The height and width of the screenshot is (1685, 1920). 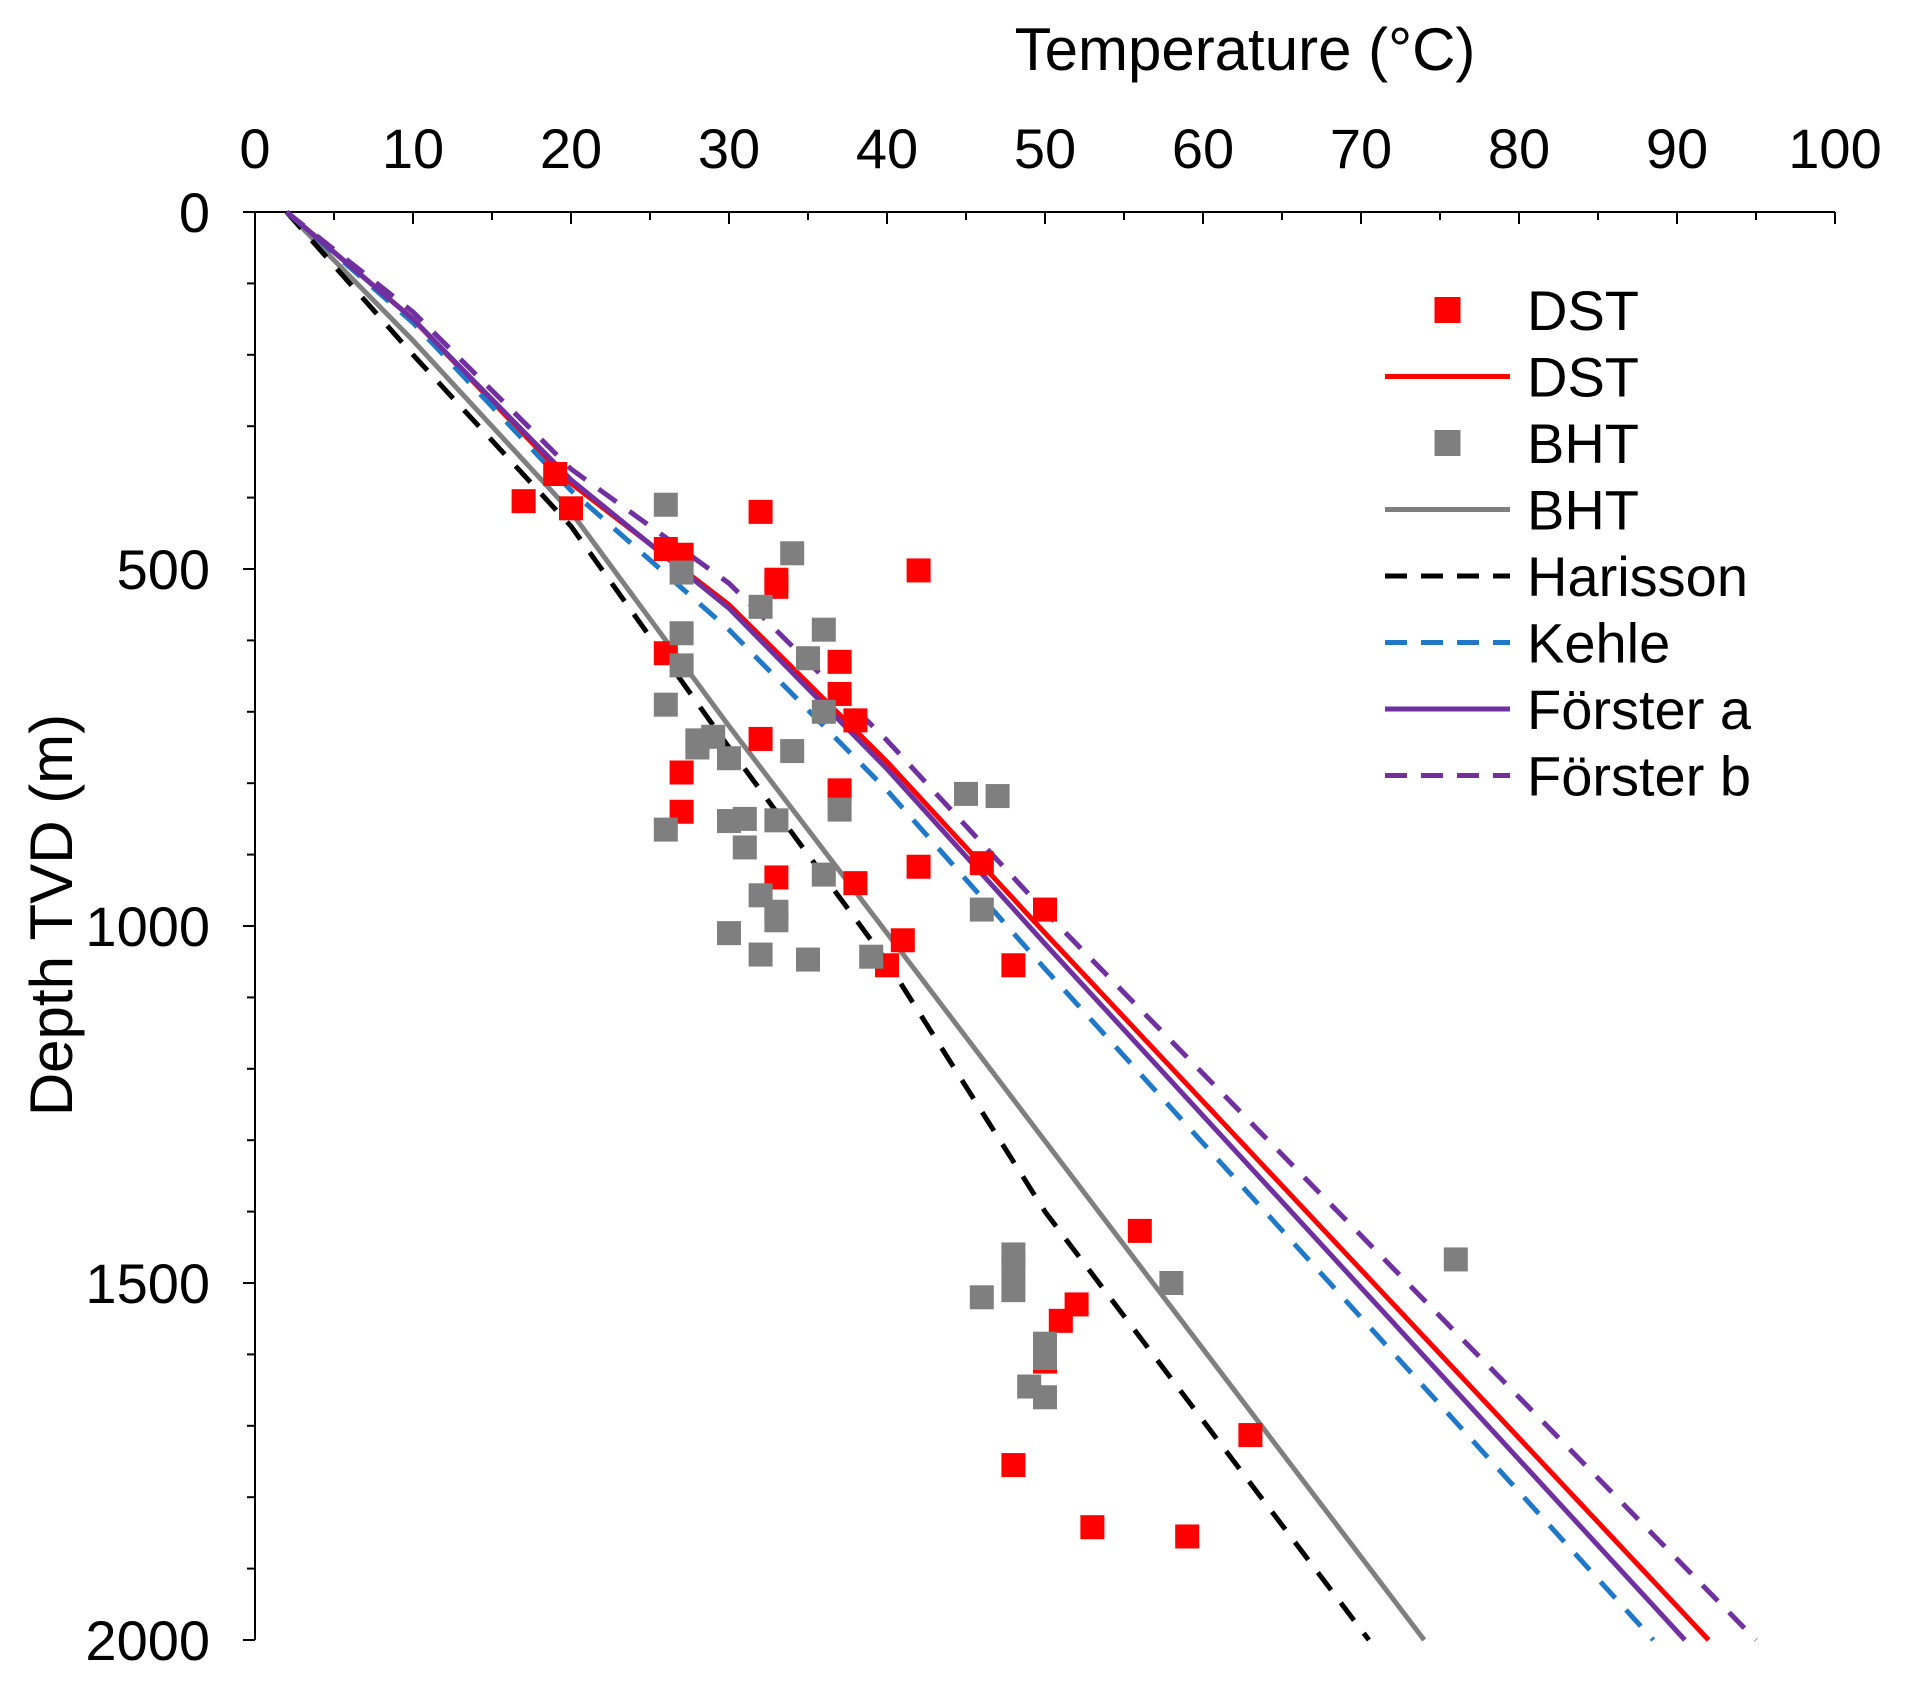 I want to click on legend-marker-bht, so click(x=1447, y=443).